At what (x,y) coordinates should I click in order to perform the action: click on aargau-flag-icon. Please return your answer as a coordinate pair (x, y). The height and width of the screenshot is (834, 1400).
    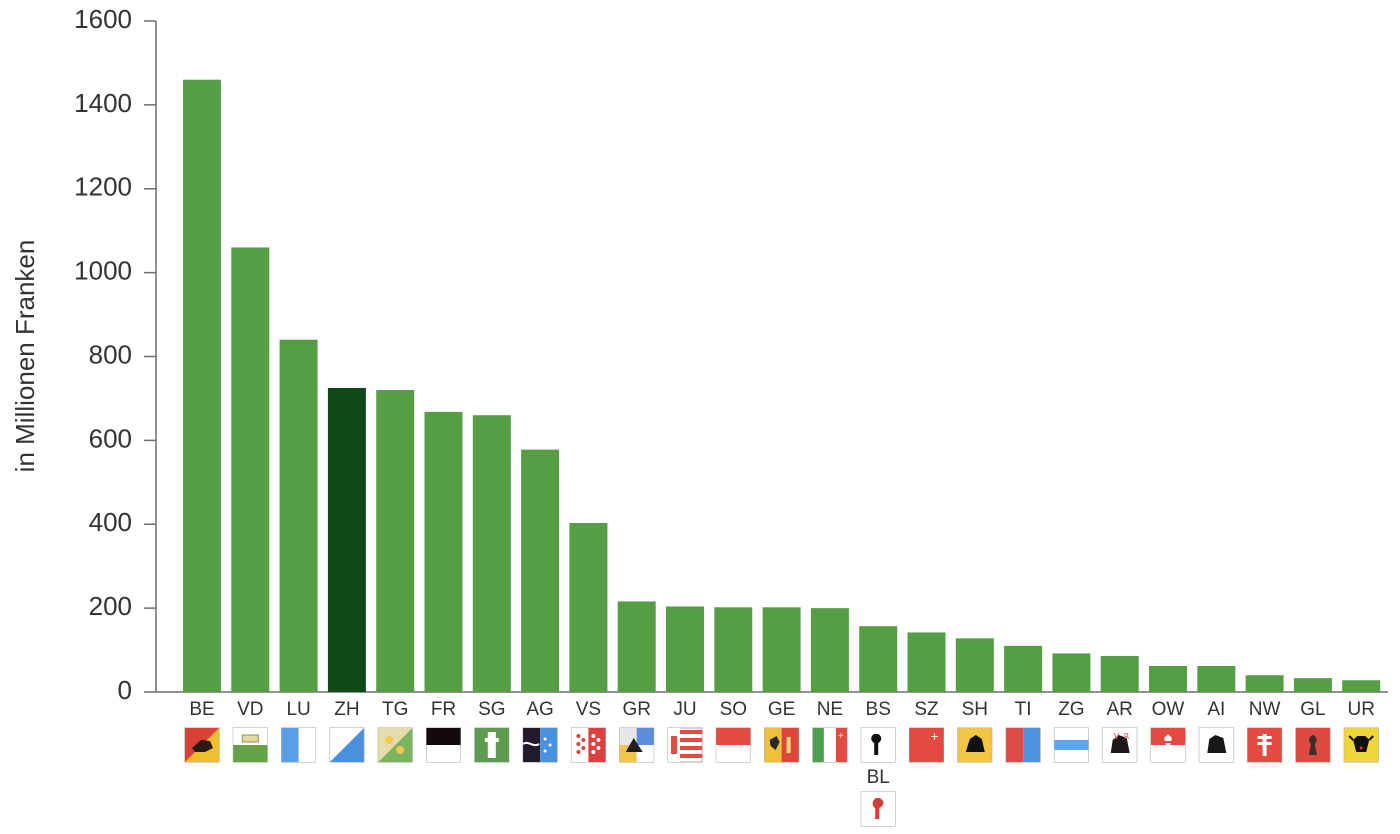
    Looking at the image, I should click on (540, 745).